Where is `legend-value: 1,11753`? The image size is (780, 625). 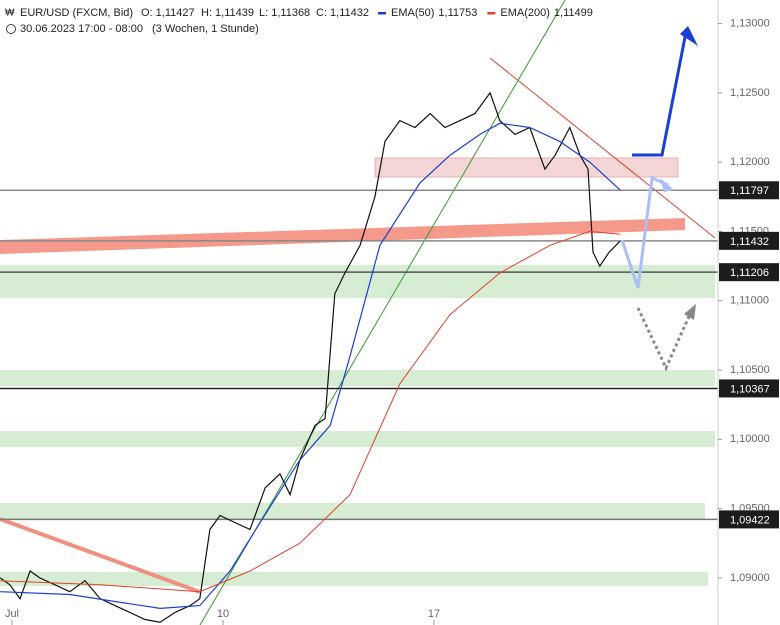 legend-value: 1,11753 is located at coordinates (457, 13).